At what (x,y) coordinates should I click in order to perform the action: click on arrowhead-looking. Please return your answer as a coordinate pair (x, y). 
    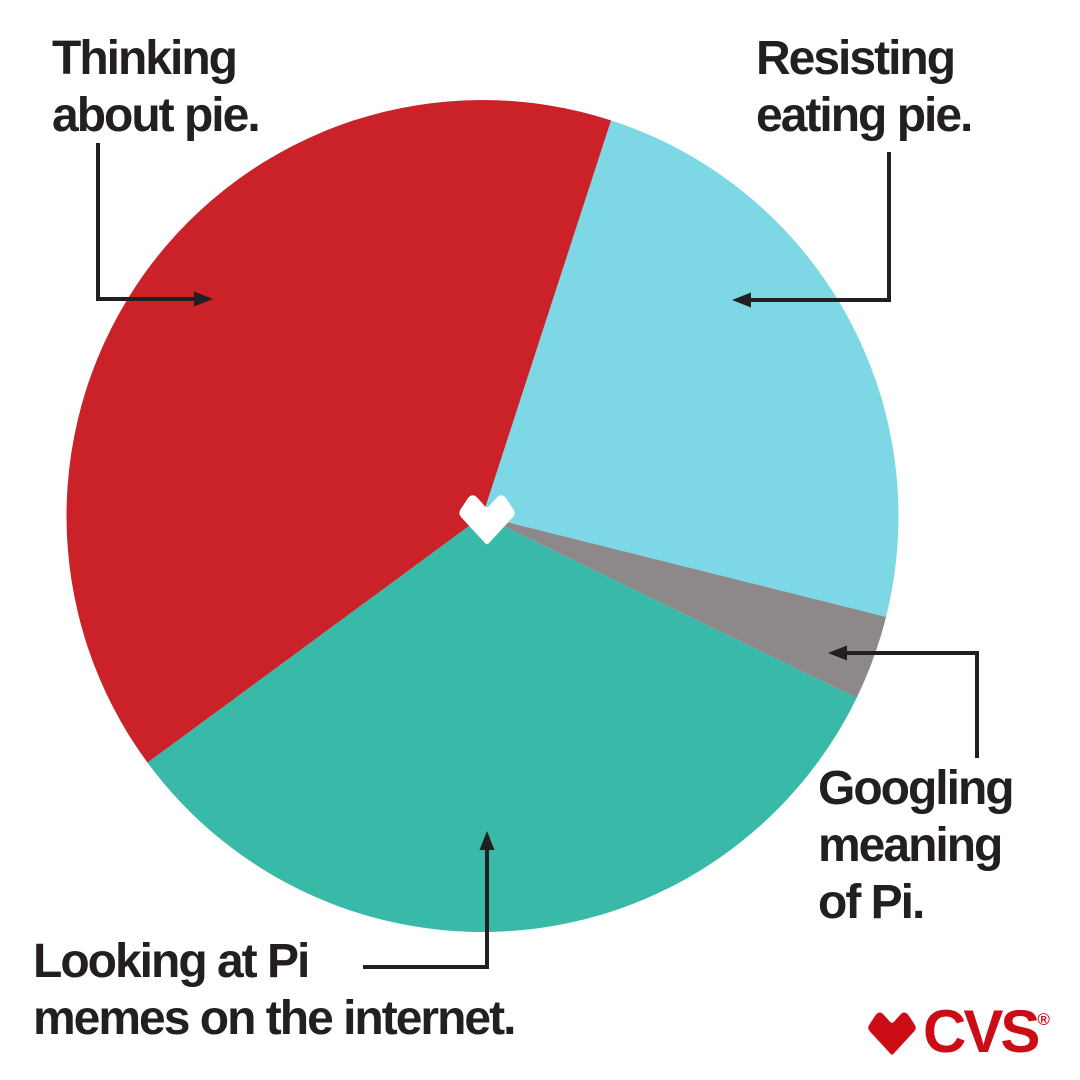
    Looking at the image, I should click on (487, 840).